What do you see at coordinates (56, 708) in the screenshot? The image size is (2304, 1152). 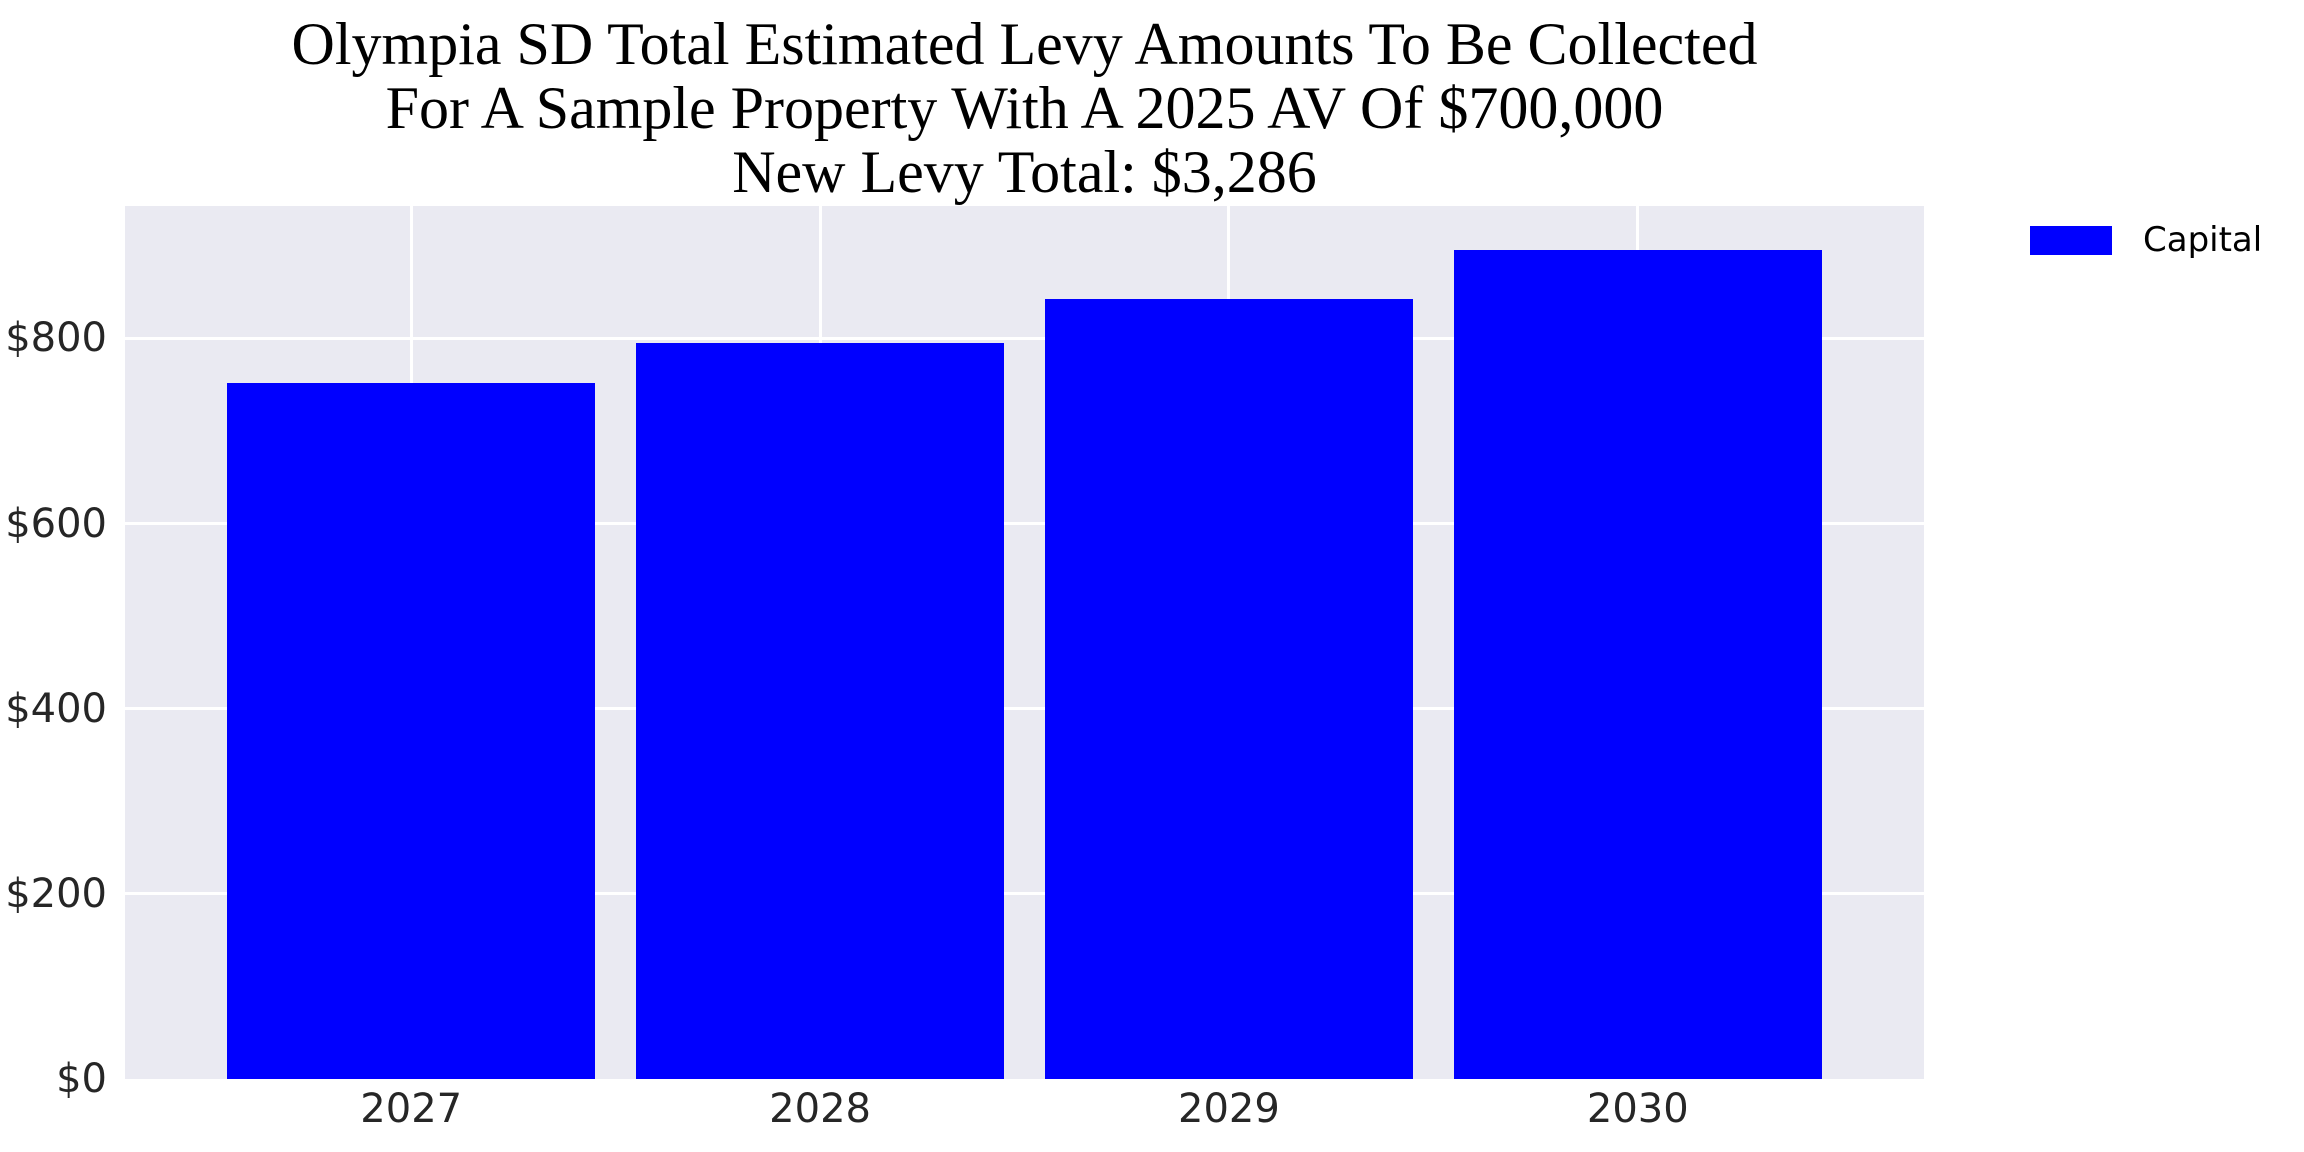 I see `y-tick-label-400: $400` at bounding box center [56, 708].